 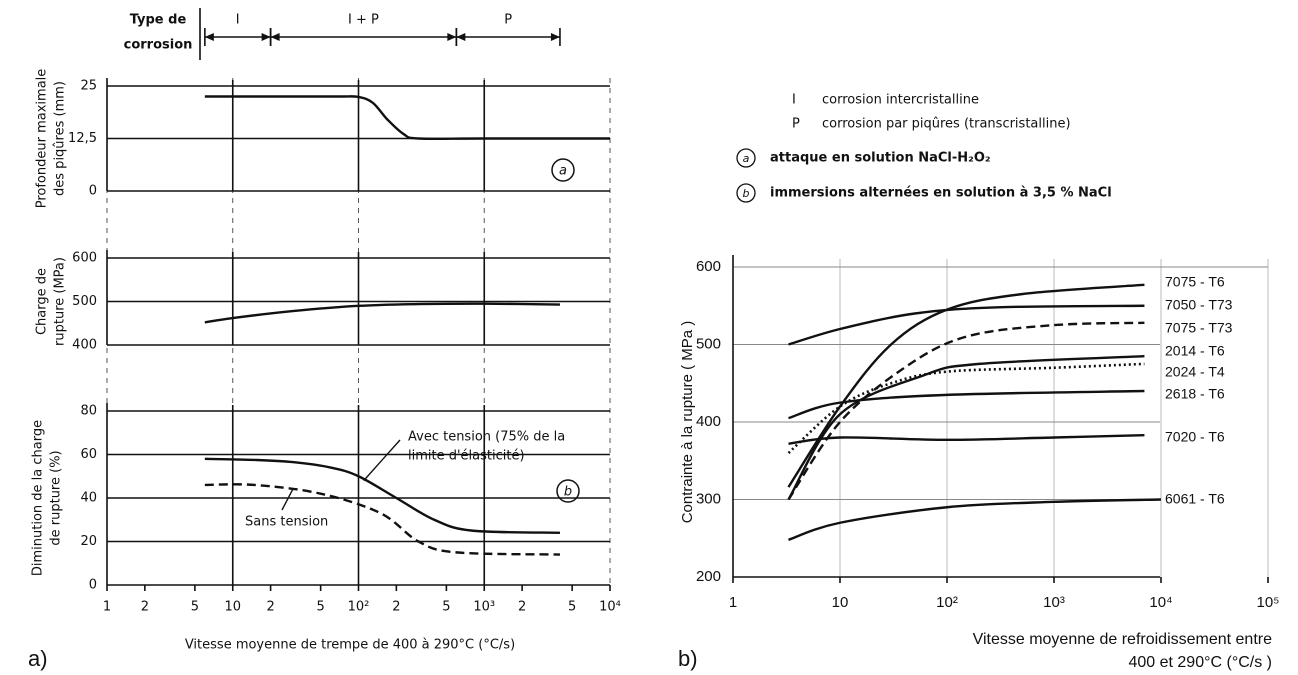 I want to click on y-tick-label: 12,5, so click(x=82, y=138).